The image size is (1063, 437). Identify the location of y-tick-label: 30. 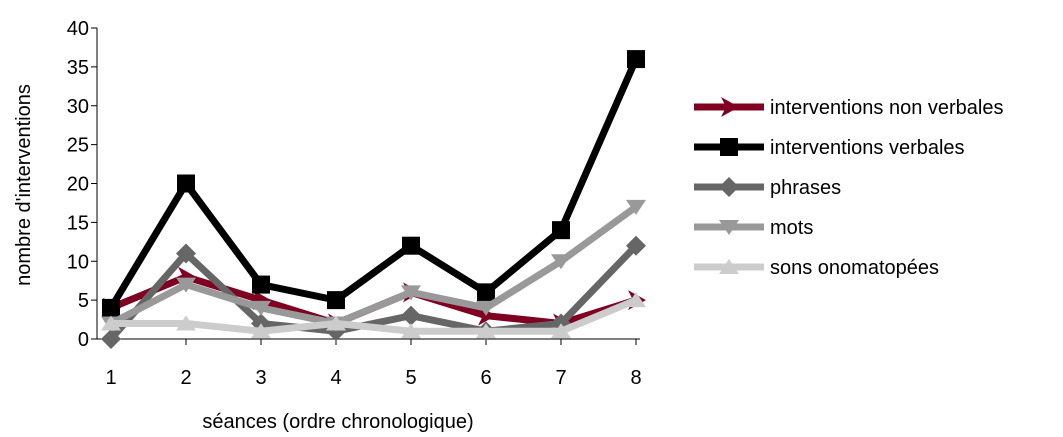
(78, 107).